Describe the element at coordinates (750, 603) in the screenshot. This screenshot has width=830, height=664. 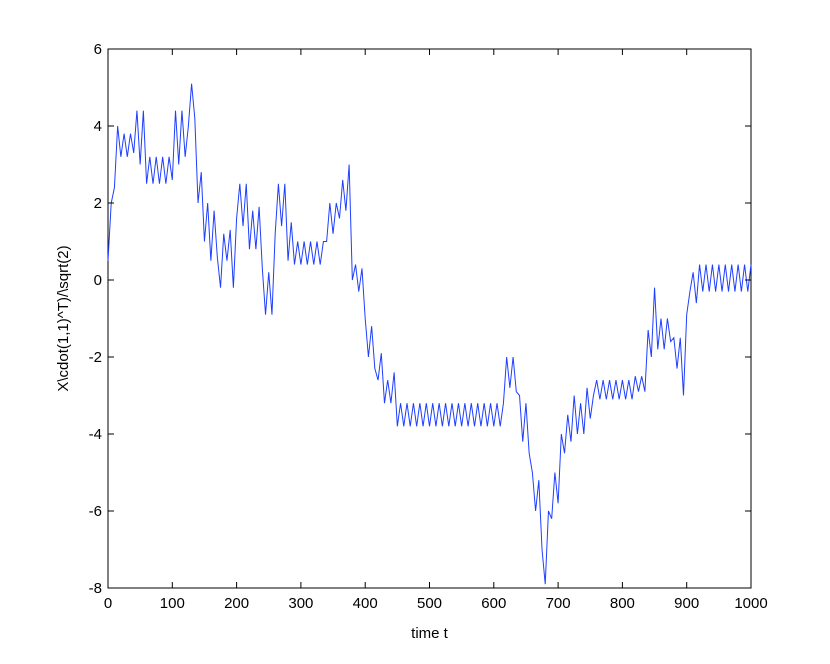
I see `x-tick-label: 1000` at that location.